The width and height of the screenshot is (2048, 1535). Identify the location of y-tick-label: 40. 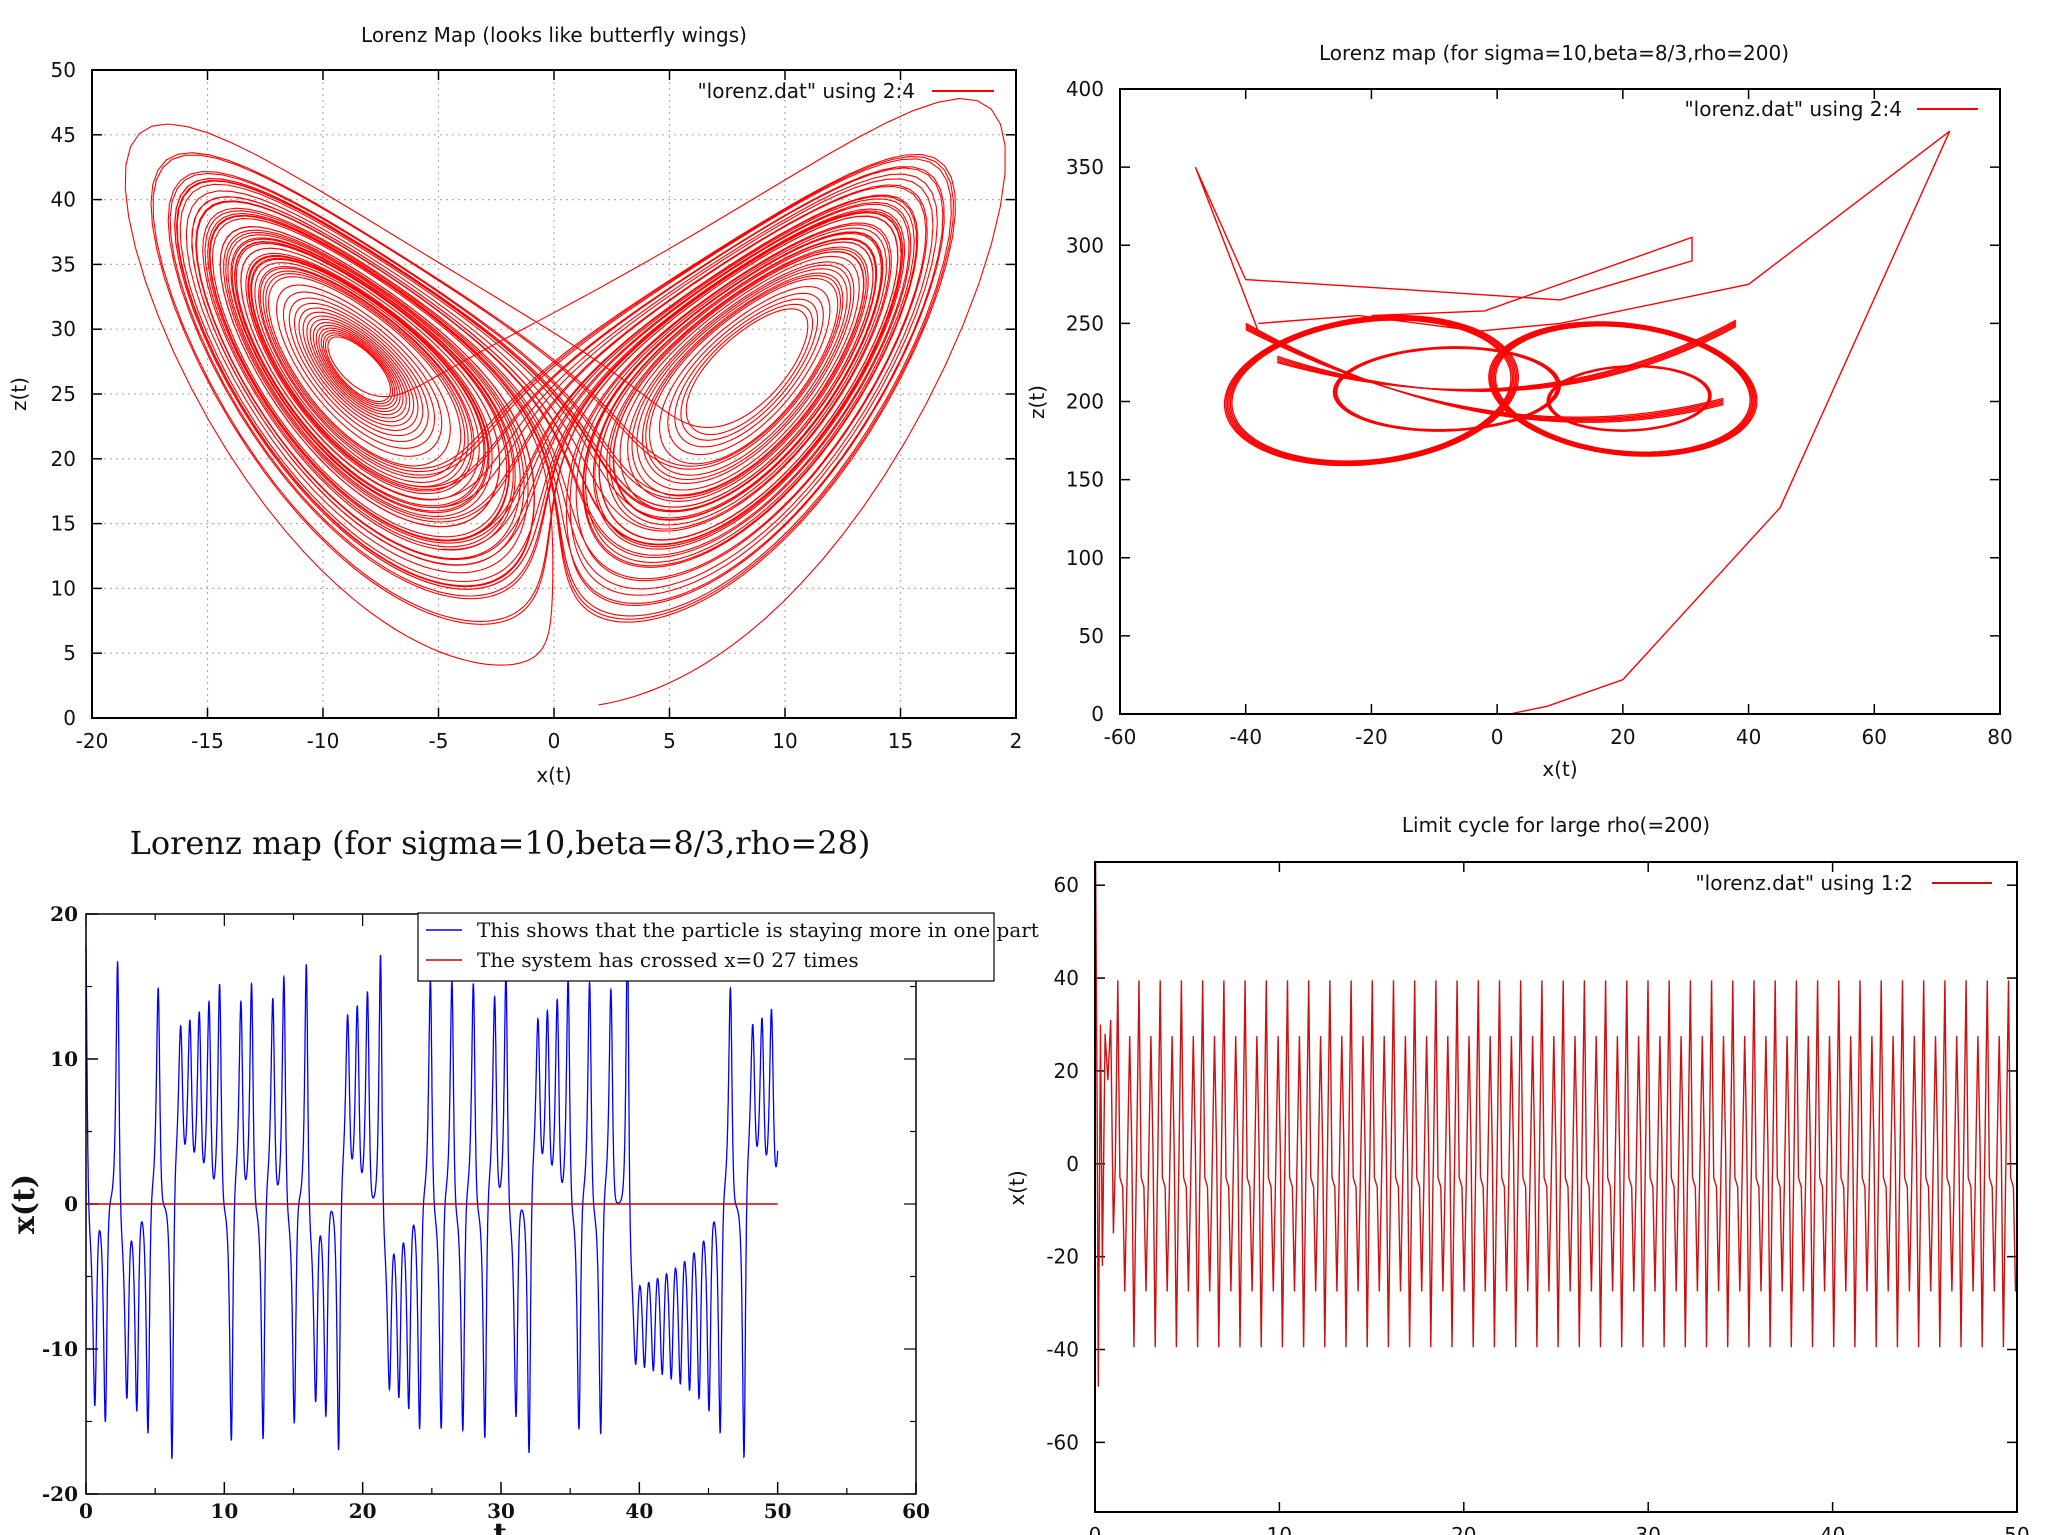
(1066, 978).